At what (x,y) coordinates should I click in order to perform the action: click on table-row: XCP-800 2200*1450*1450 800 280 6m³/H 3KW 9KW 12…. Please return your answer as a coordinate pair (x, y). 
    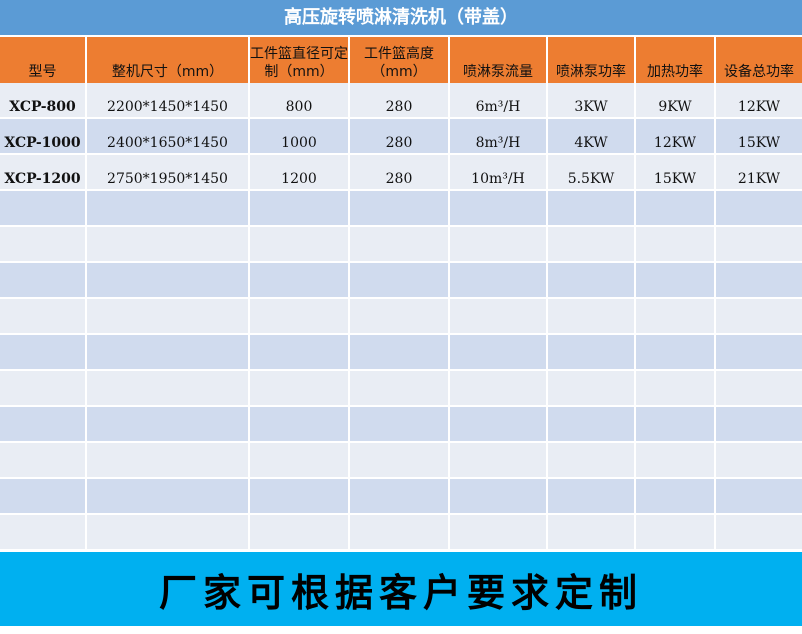
    Looking at the image, I should click on (401, 101).